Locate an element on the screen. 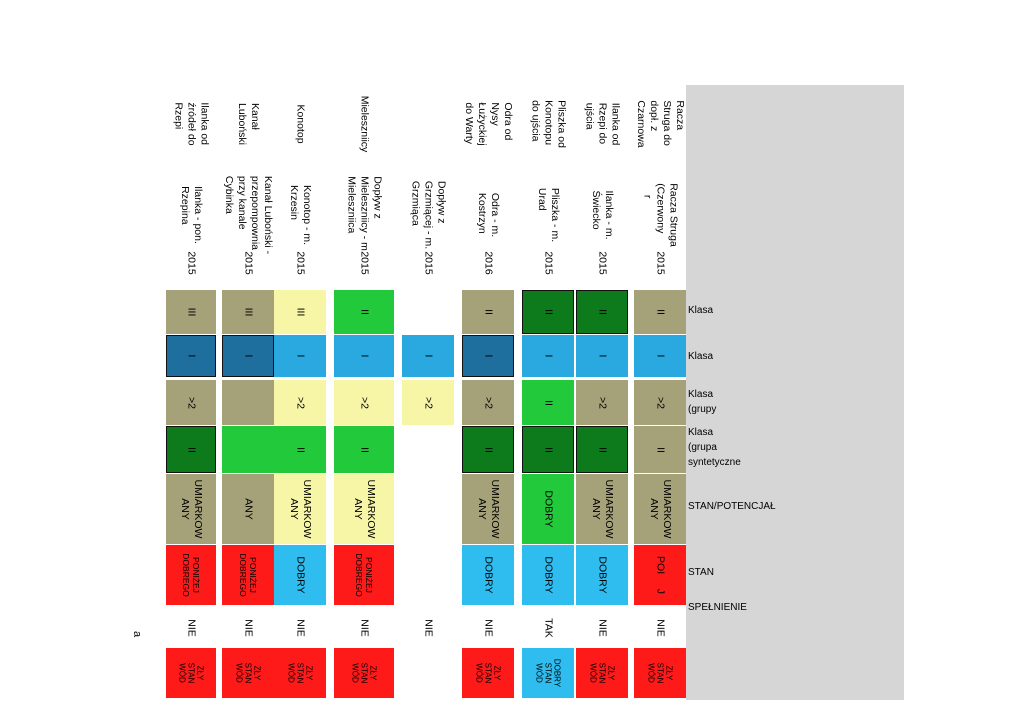  cell-river: Ilanka od Rzepi do ujścia is located at coordinates (602, 124).